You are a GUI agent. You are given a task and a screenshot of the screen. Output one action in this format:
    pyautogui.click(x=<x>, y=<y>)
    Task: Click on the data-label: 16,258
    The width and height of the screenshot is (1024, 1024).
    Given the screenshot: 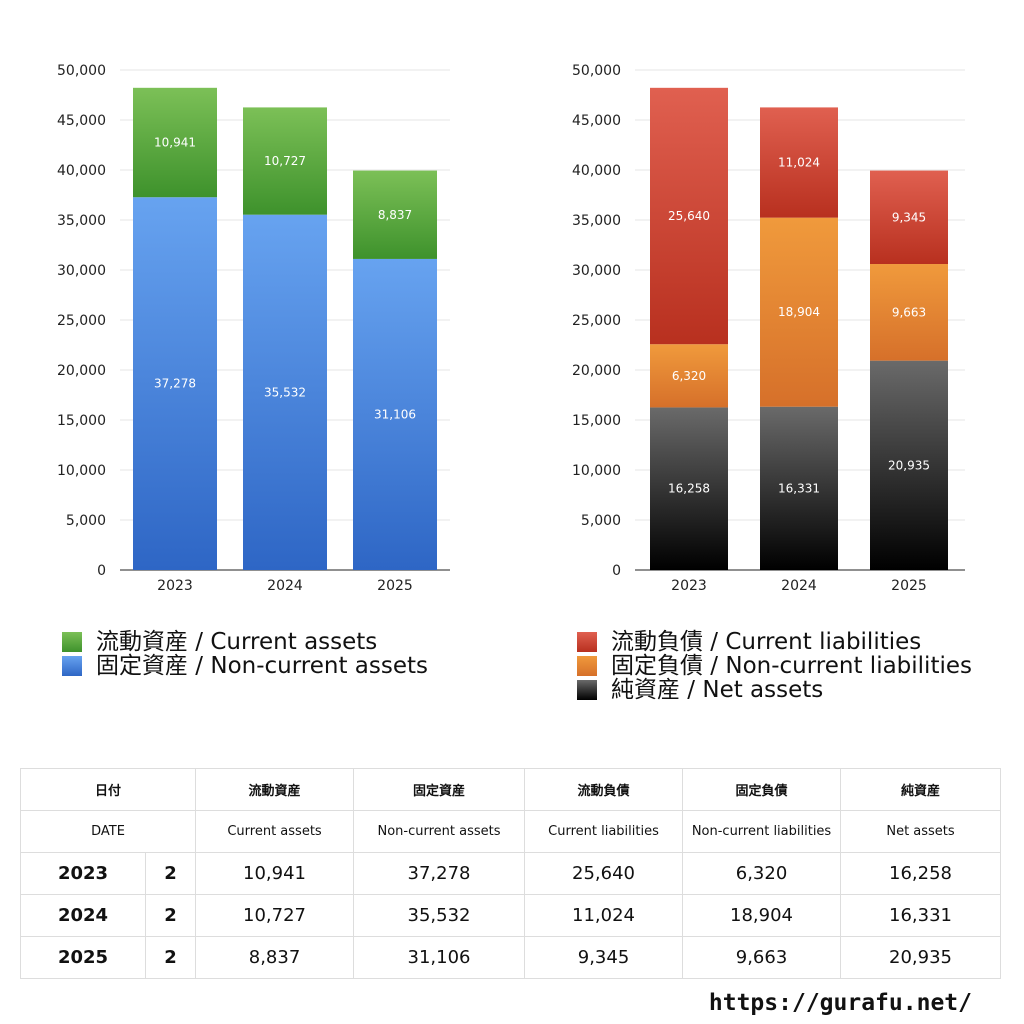 What is the action you would take?
    pyautogui.click(x=689, y=489)
    